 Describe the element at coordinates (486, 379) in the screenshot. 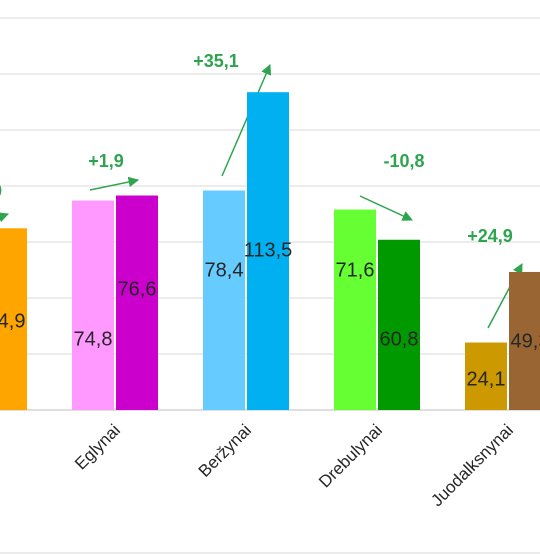

I see `value-label: 24,1` at that location.